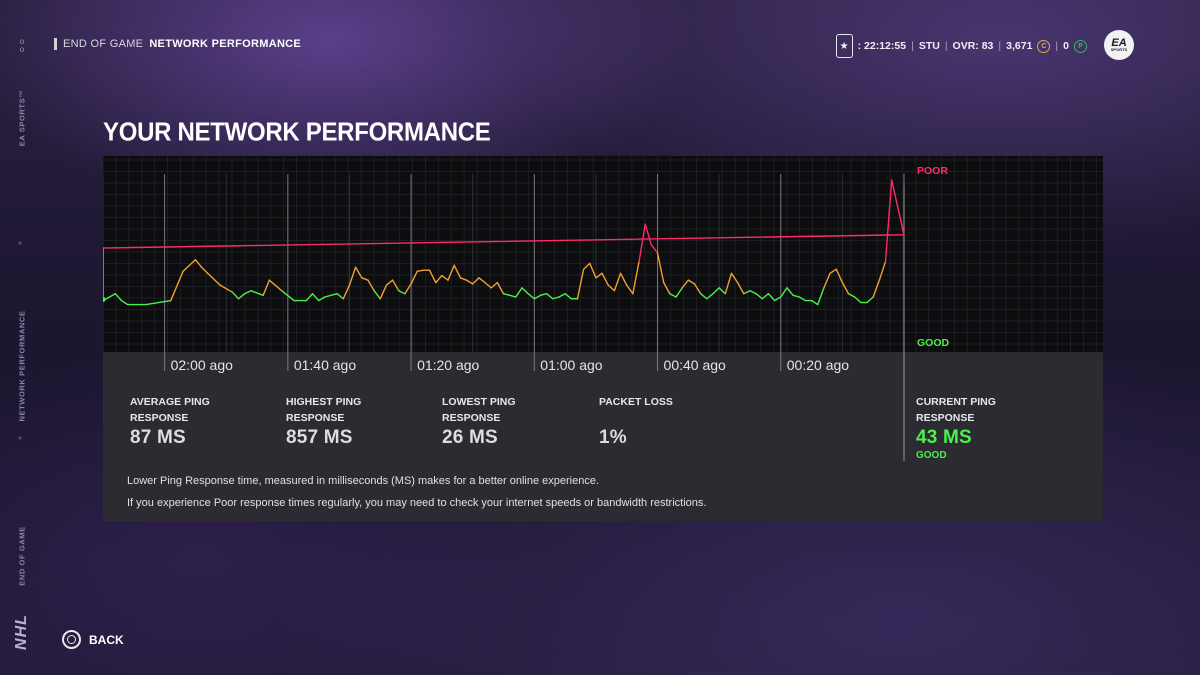  I want to click on stat-label: AVERAGE PING, so click(170, 402).